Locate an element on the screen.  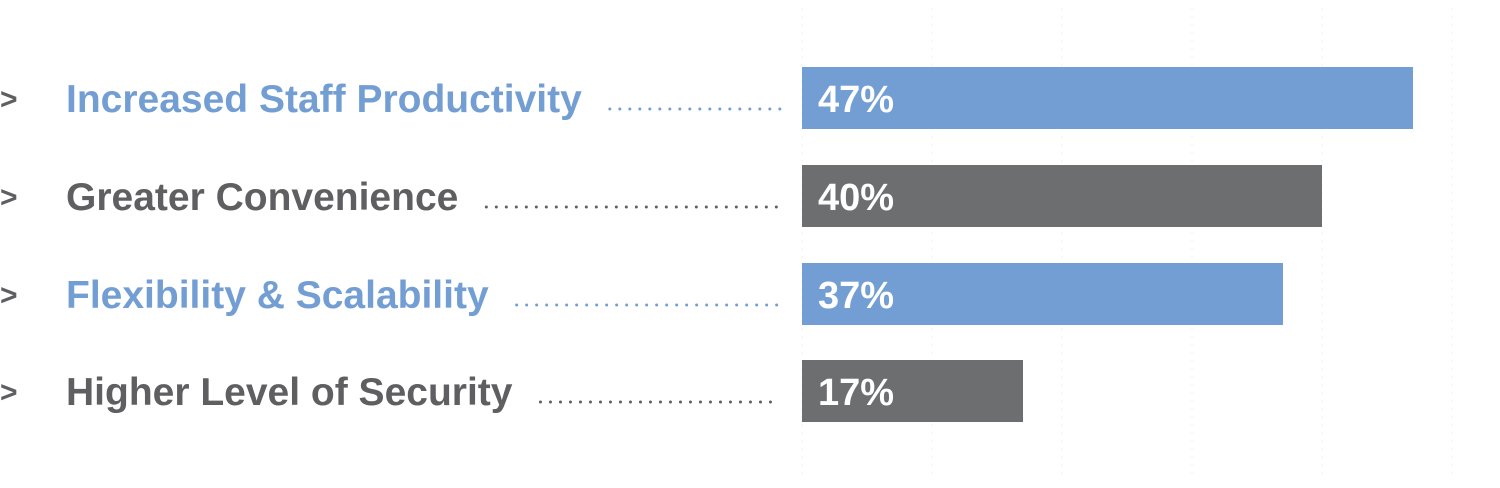
category-label: Higher Level of Security is located at coordinates (289, 392).